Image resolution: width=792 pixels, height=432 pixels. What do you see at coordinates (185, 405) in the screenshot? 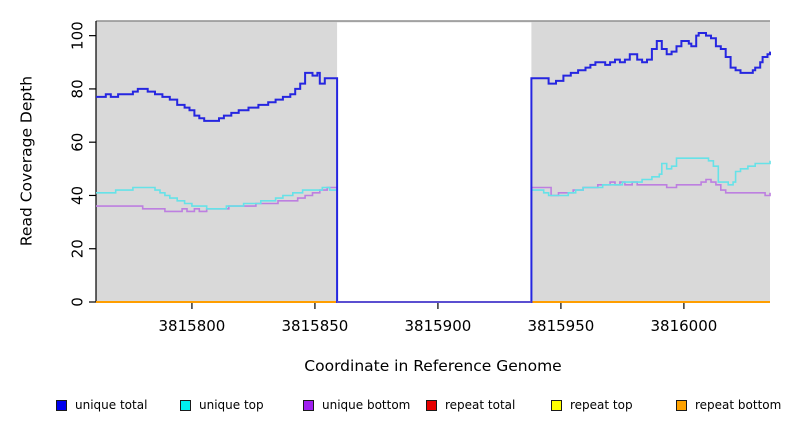
I see `legend-swatch-unique-top` at bounding box center [185, 405].